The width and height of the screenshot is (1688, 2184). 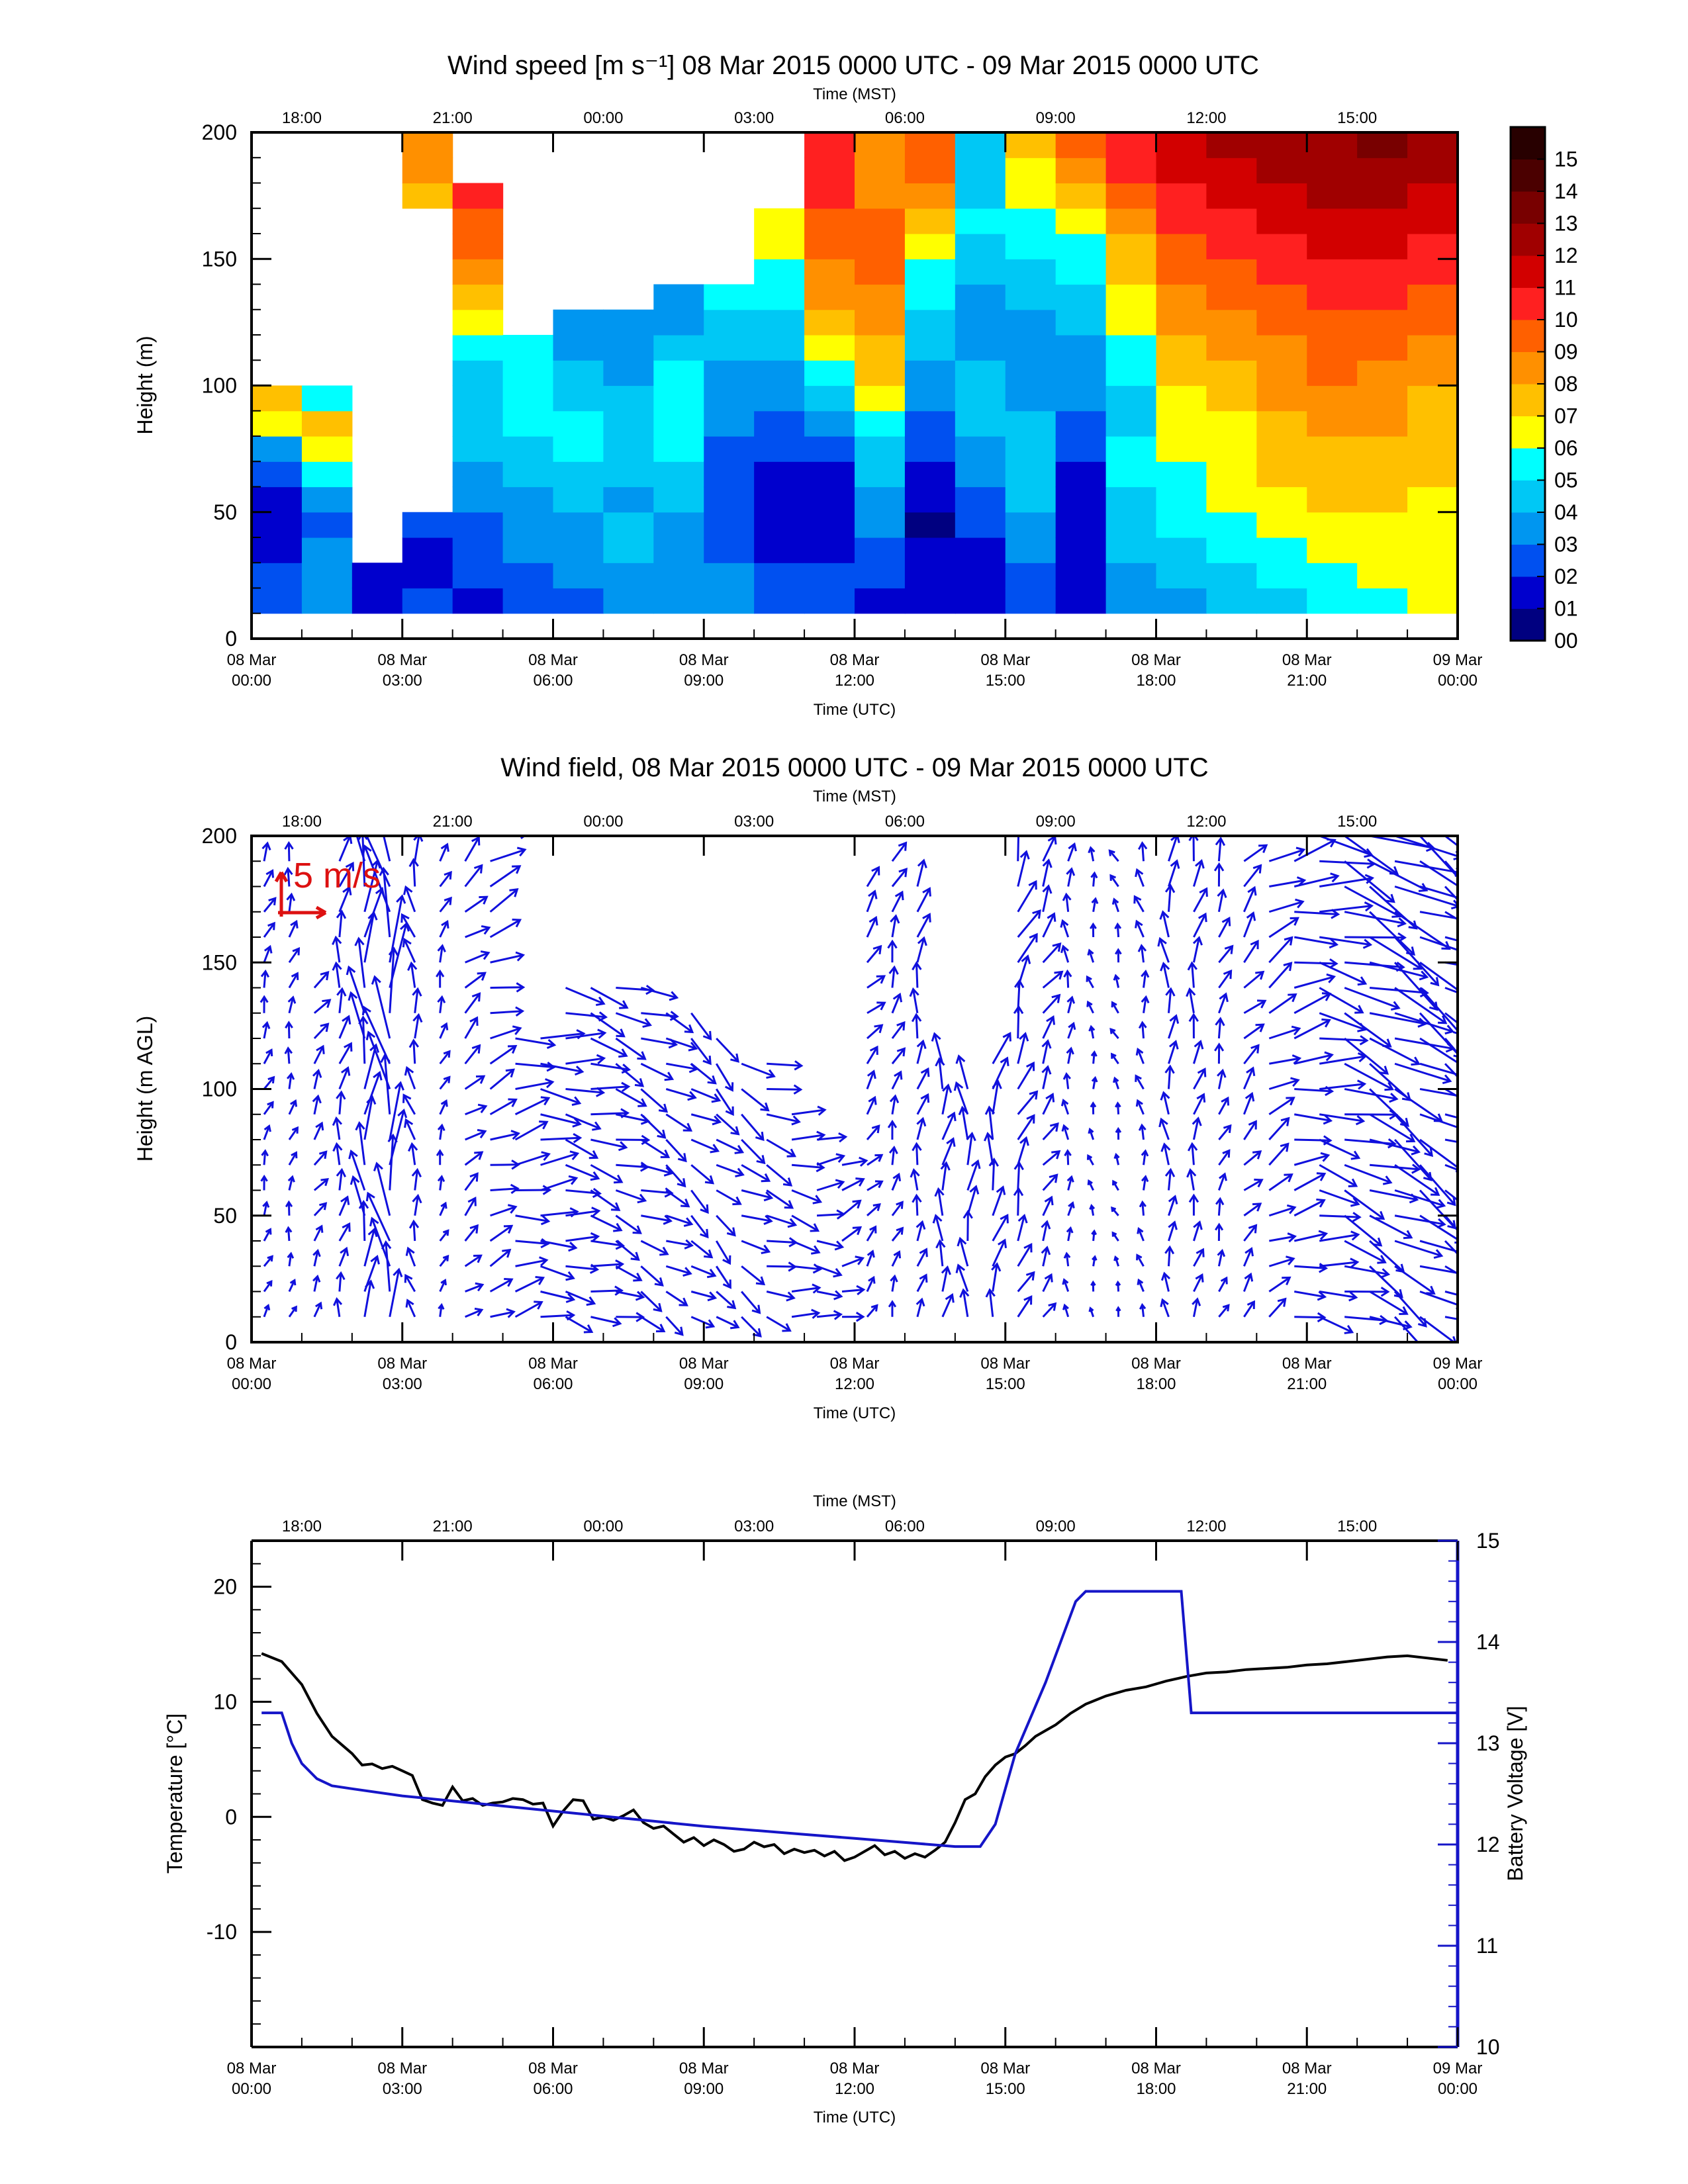 I want to click on y-tick-label: 14, so click(x=1488, y=1642).